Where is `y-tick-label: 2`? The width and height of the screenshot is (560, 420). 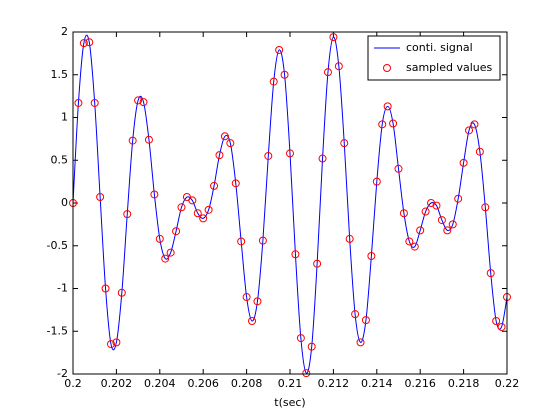
y-tick-label: 2 is located at coordinates (64, 31).